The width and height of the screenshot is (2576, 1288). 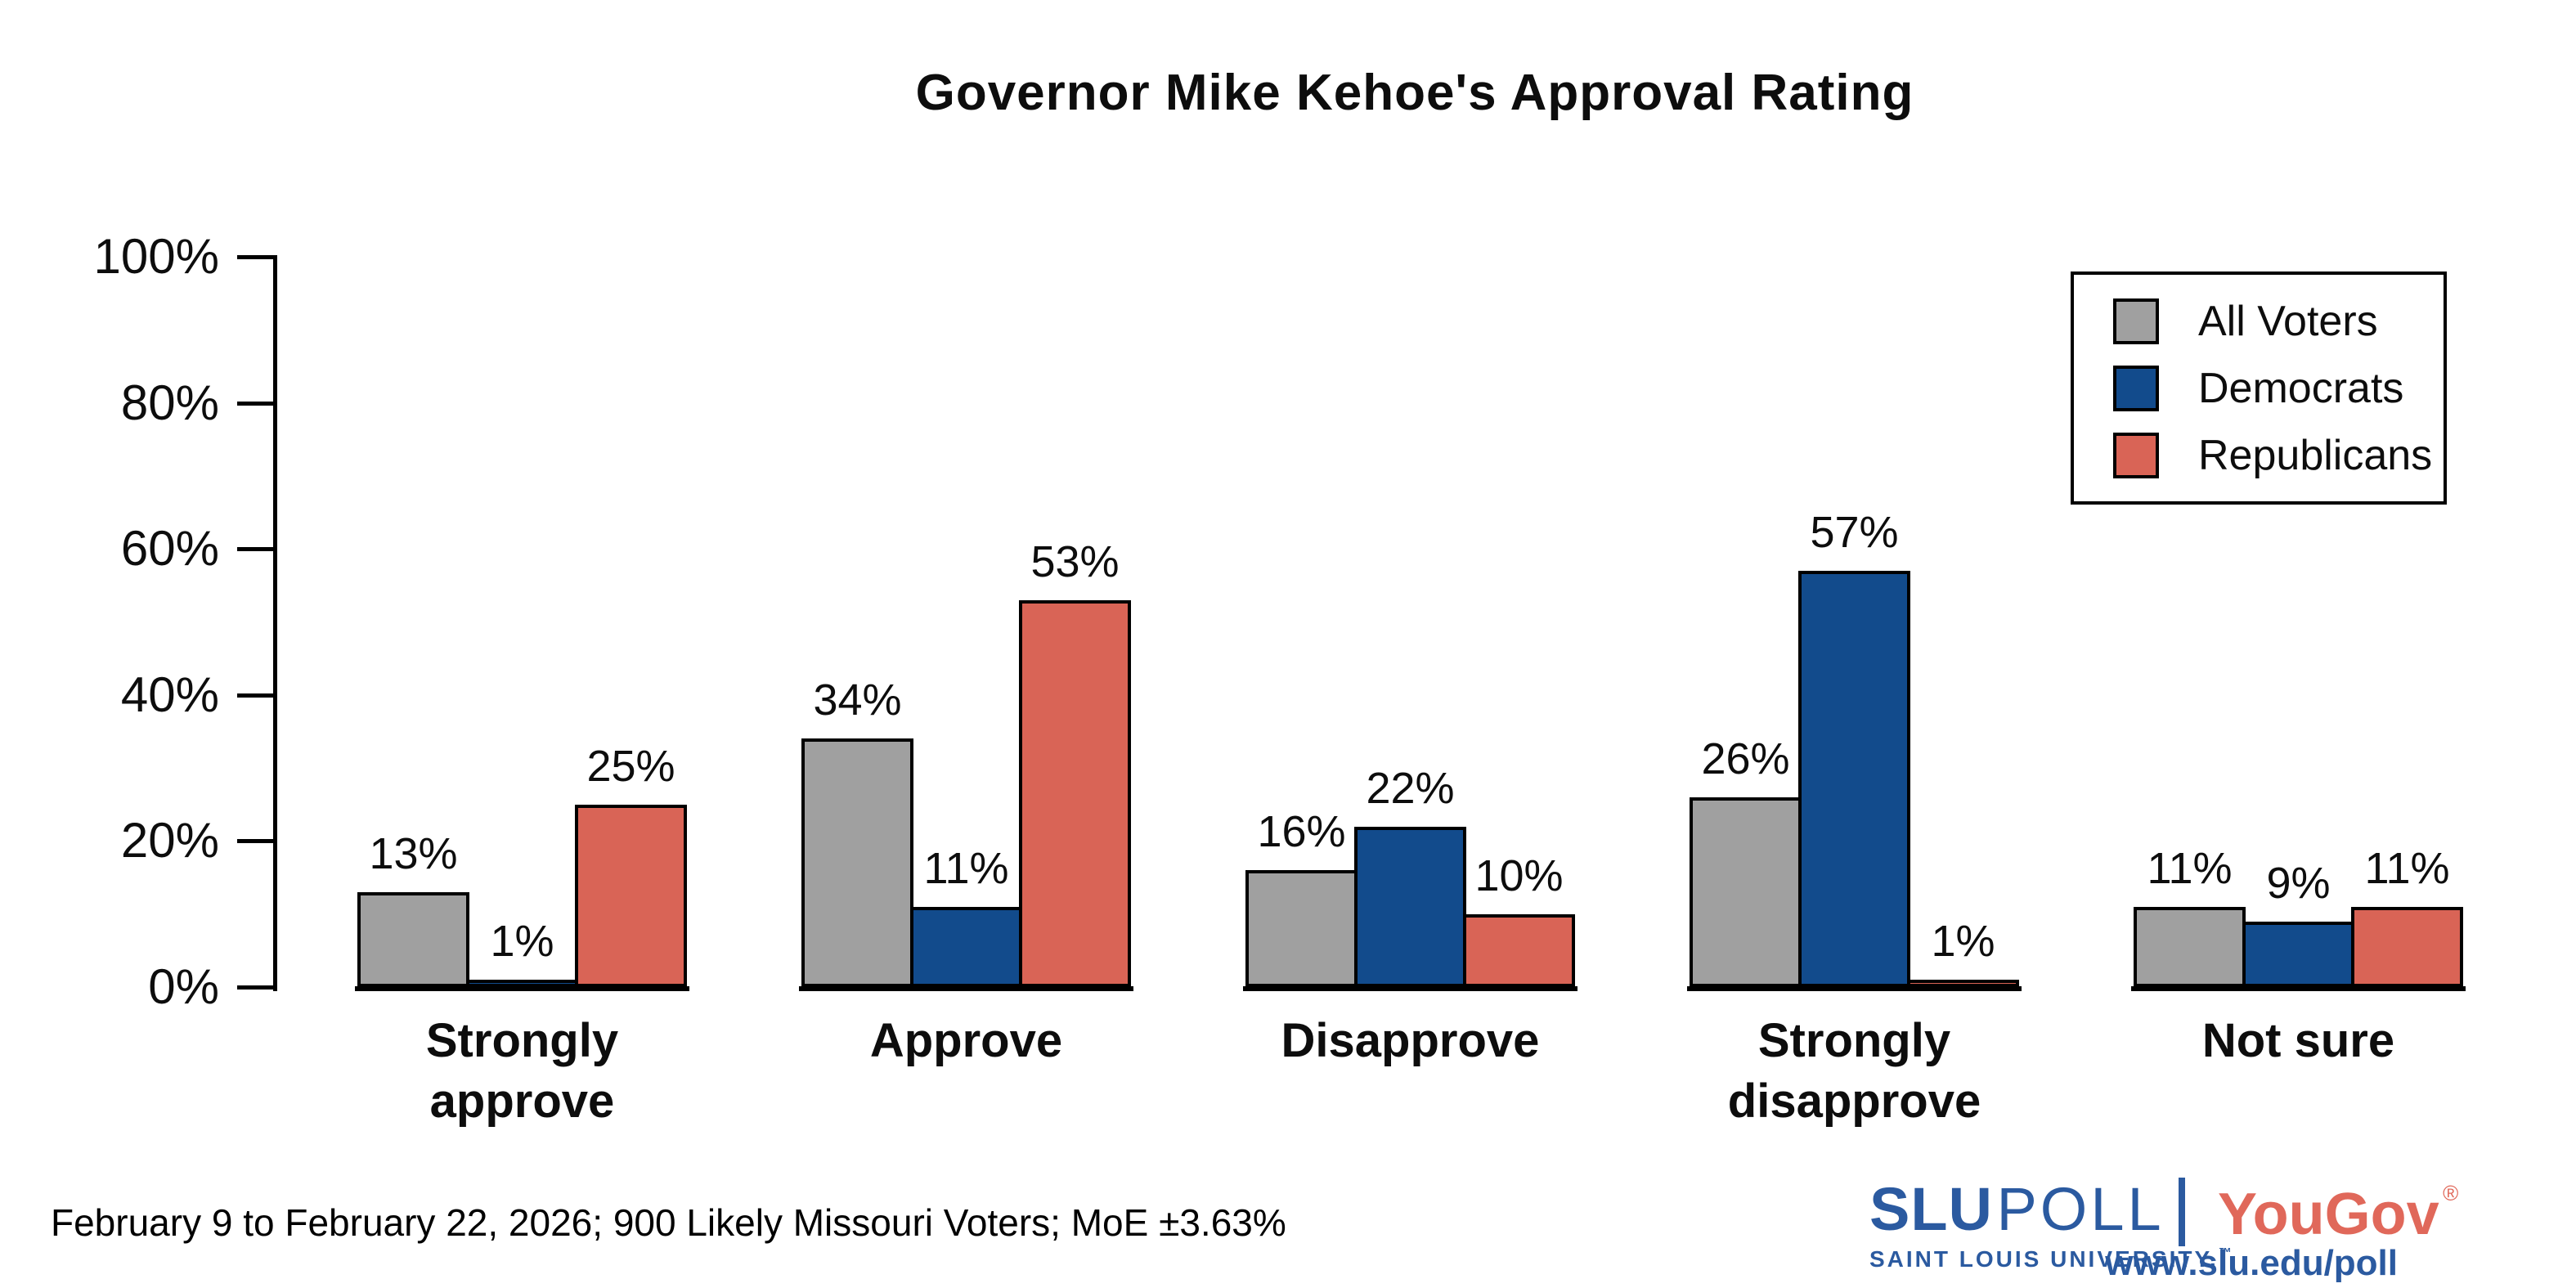 I want to click on slu-subtitle: SAINT LOUIS UNIVERSITY.™, so click(x=2052, y=1259).